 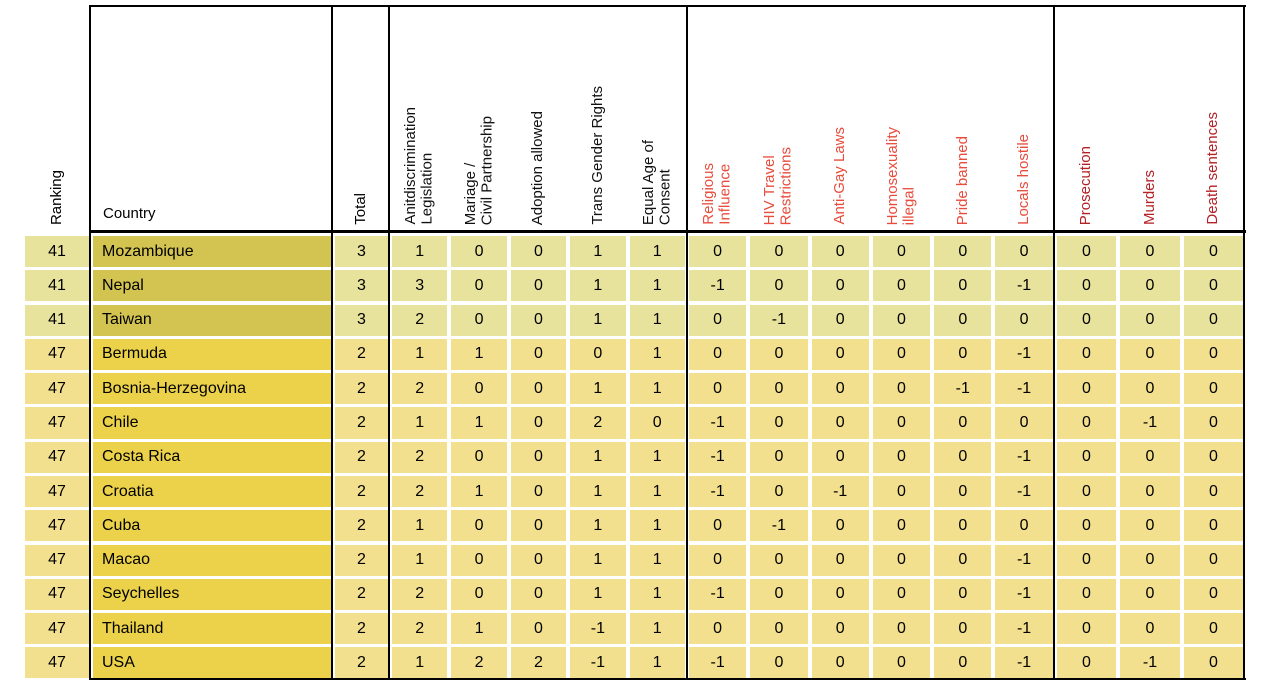 I want to click on rotated-header-label: Pride banned, so click(x=962, y=180).